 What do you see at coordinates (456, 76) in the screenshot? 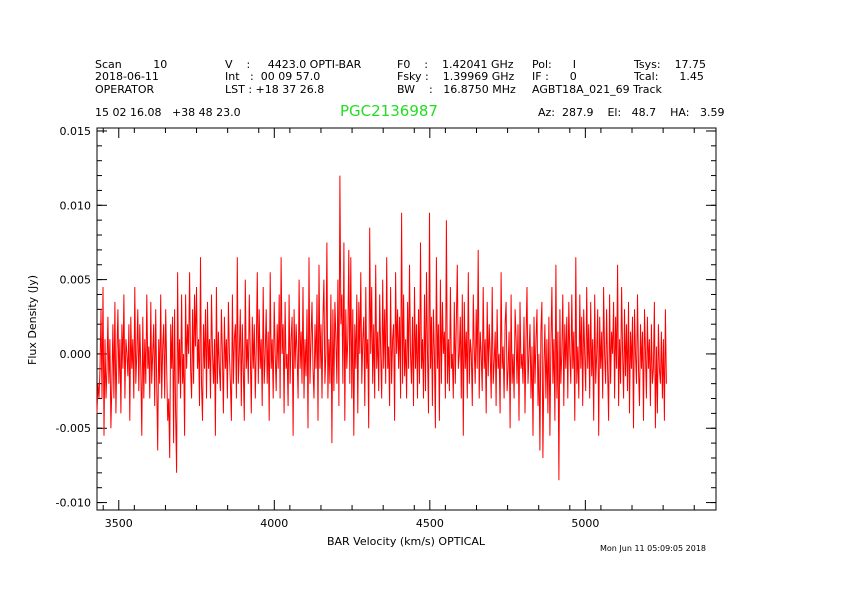
I see `header-fsky: Fsky : 1.39969 GHz` at bounding box center [456, 76].